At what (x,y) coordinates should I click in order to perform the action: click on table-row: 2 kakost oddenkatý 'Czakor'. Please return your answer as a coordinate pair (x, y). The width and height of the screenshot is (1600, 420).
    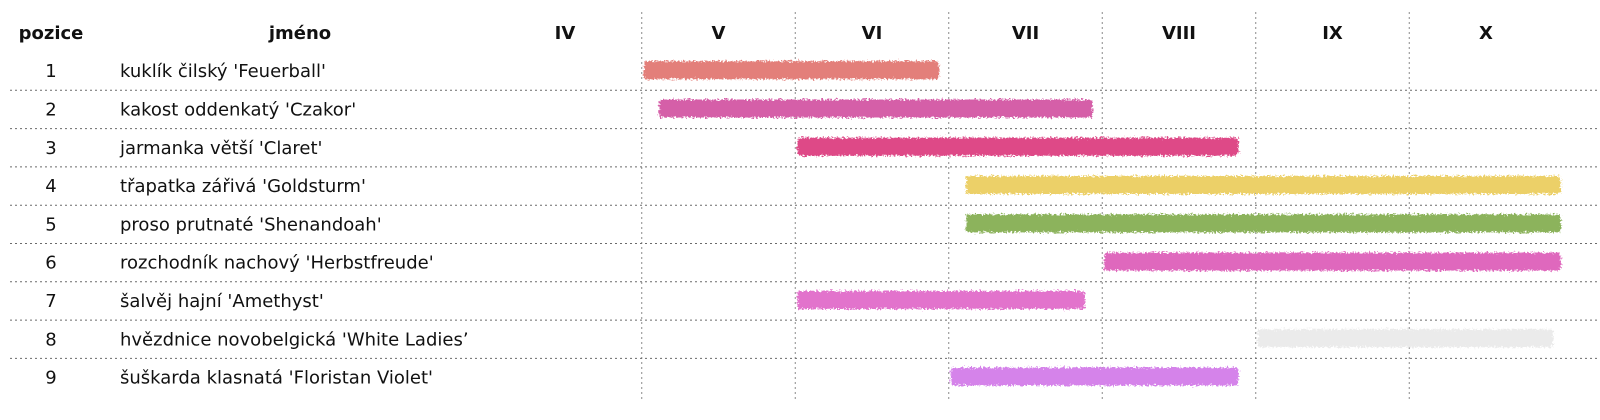
    Looking at the image, I should click on (200, 109).